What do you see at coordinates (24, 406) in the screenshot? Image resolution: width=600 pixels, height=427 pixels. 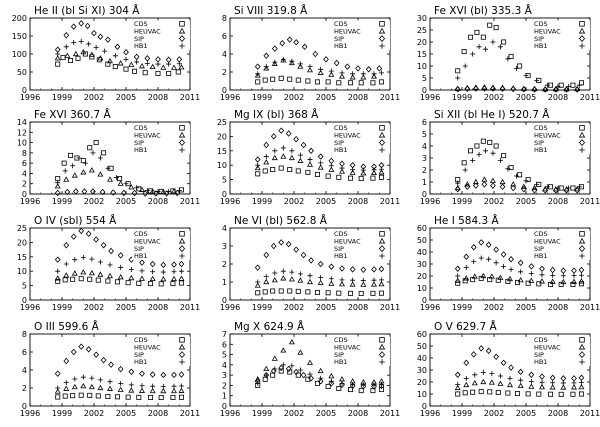 I see `y-tick-label: 0` at bounding box center [24, 406].